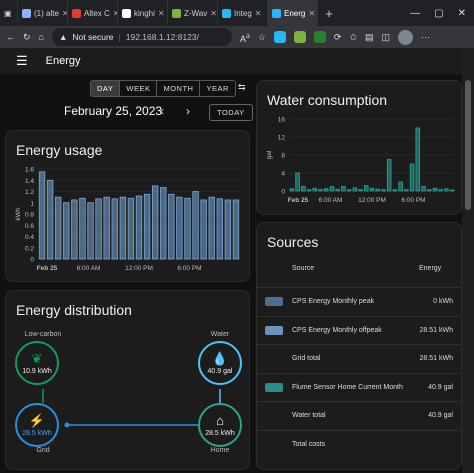 Image resolution: width=474 pixels, height=473 pixels. Describe the element at coordinates (9, 13) in the screenshot. I see `tab-actions-icon: ▣` at that location.